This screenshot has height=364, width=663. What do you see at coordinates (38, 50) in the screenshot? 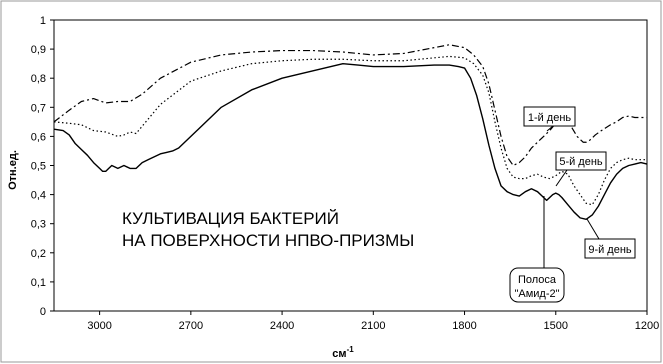
I see `y-tick-label: 0,9` at bounding box center [38, 50].